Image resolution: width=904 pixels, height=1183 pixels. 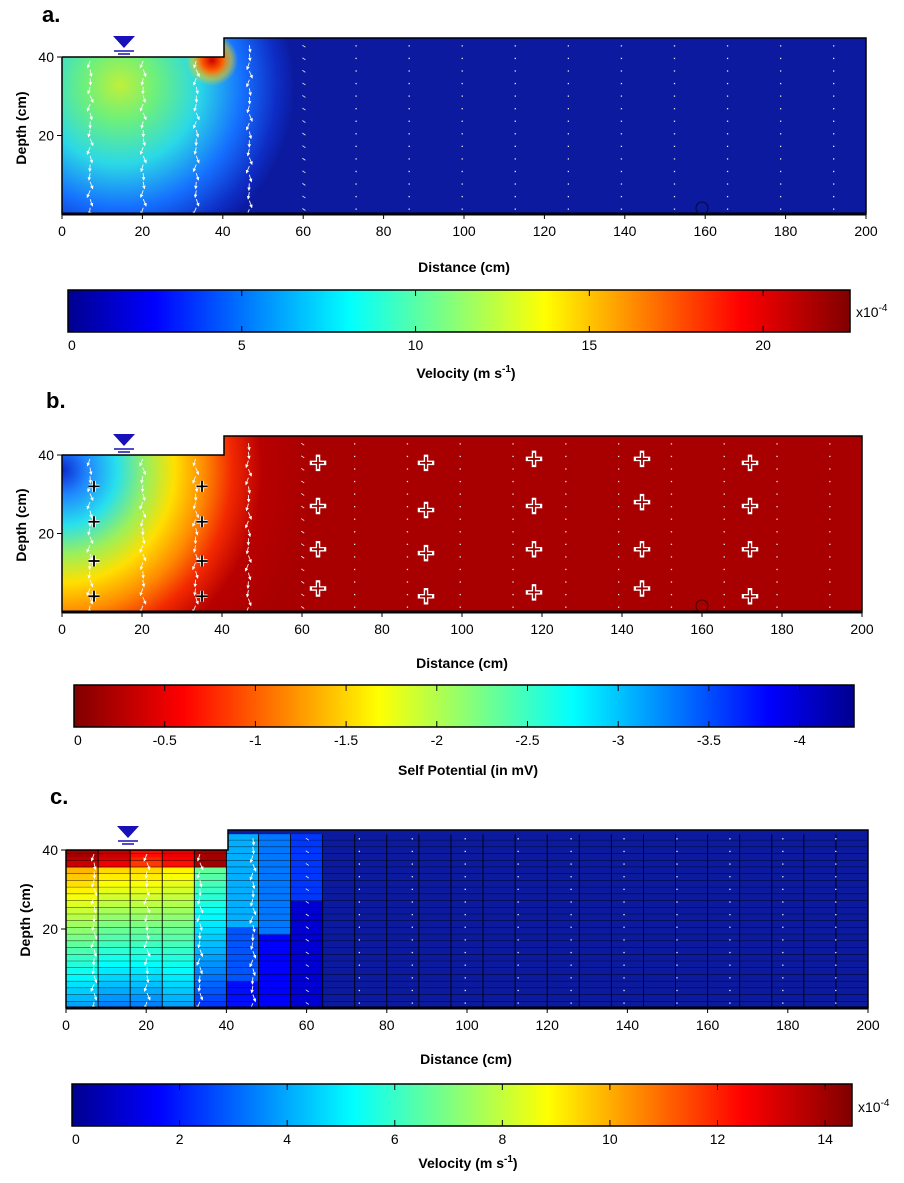 I want to click on x-tick-label: 120, so click(x=545, y=231).